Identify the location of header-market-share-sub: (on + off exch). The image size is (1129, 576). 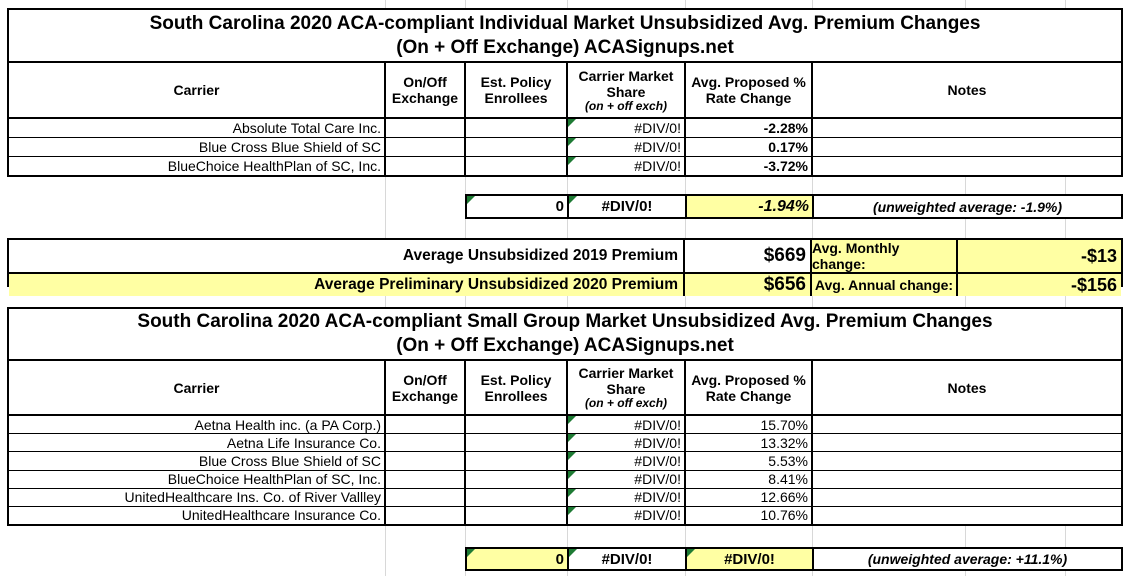
(626, 105).